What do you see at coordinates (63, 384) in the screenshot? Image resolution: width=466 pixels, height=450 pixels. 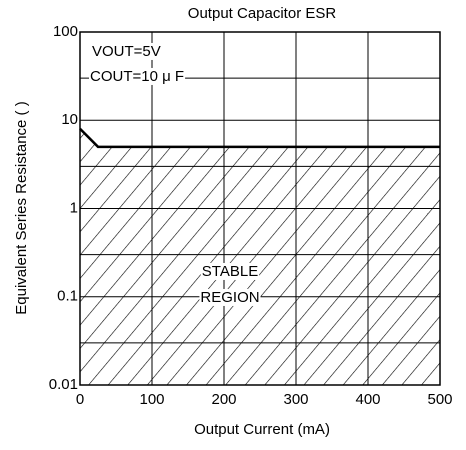 I see `y-tick-label: 0.01` at bounding box center [63, 384].